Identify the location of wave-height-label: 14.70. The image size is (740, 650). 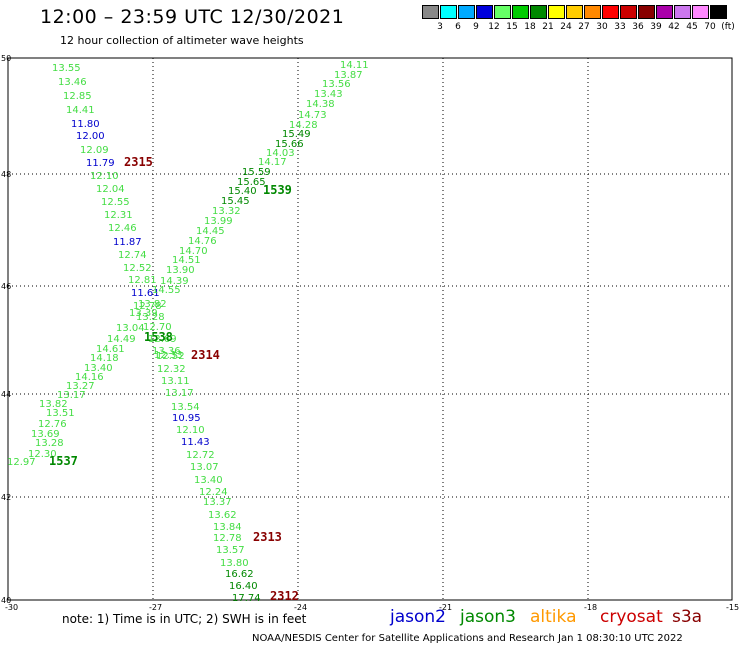
(193, 251).